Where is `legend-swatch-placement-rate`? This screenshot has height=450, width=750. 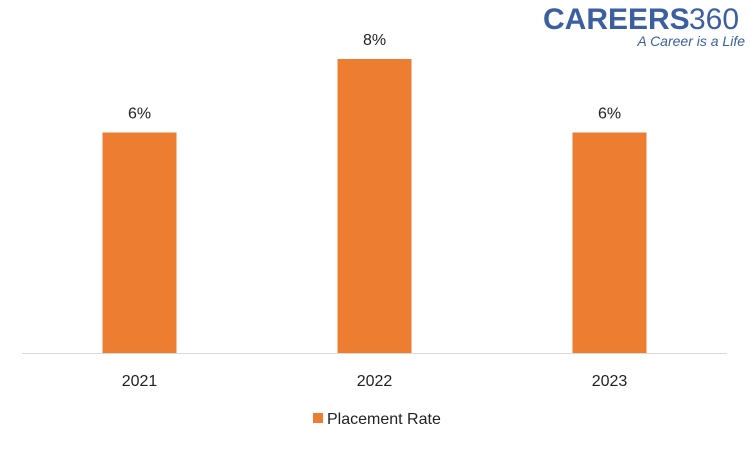
legend-swatch-placement-rate is located at coordinates (318, 418).